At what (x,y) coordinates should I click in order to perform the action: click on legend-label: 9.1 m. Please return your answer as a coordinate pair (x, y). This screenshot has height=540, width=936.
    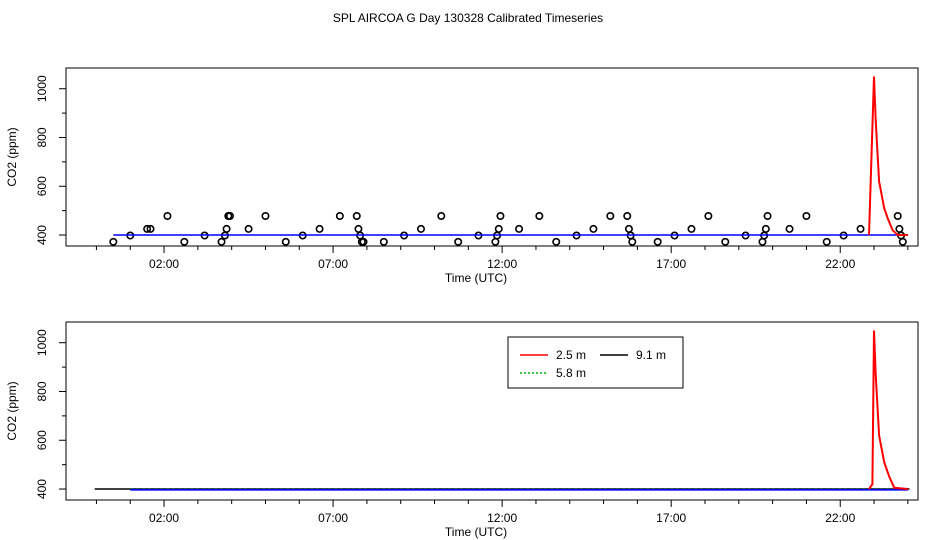
    Looking at the image, I should click on (651, 355).